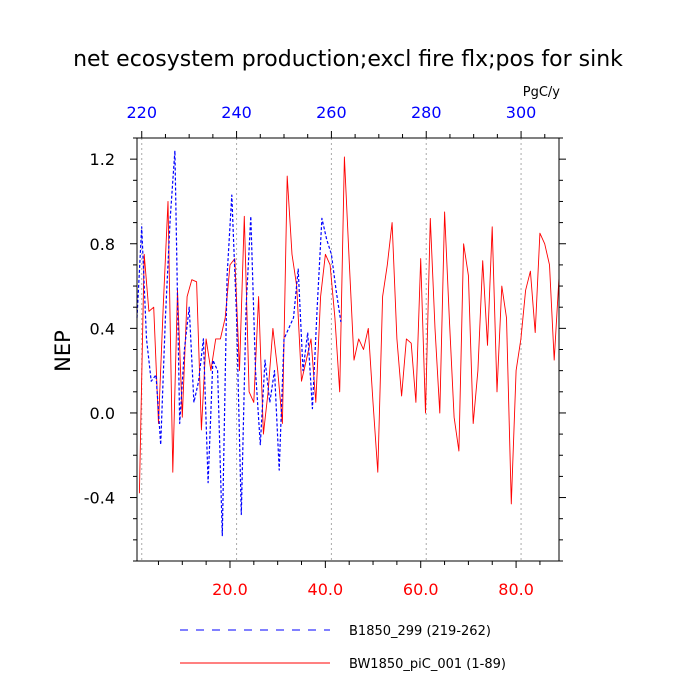  I want to click on x-bottom-tick-label: 60.0, so click(421, 589).